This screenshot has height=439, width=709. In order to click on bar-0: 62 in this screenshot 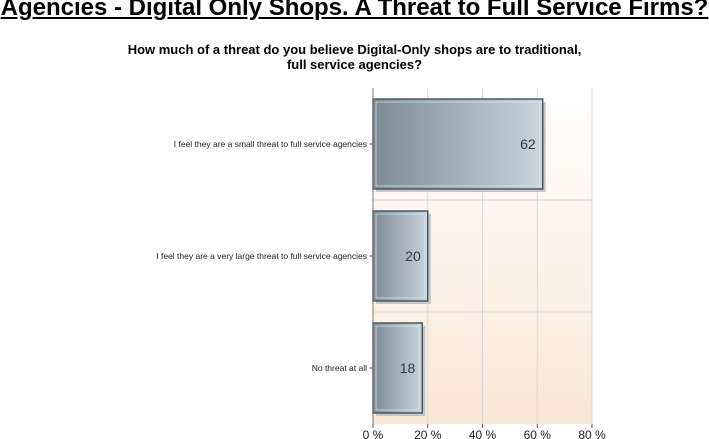, I will do `click(459, 145)`.